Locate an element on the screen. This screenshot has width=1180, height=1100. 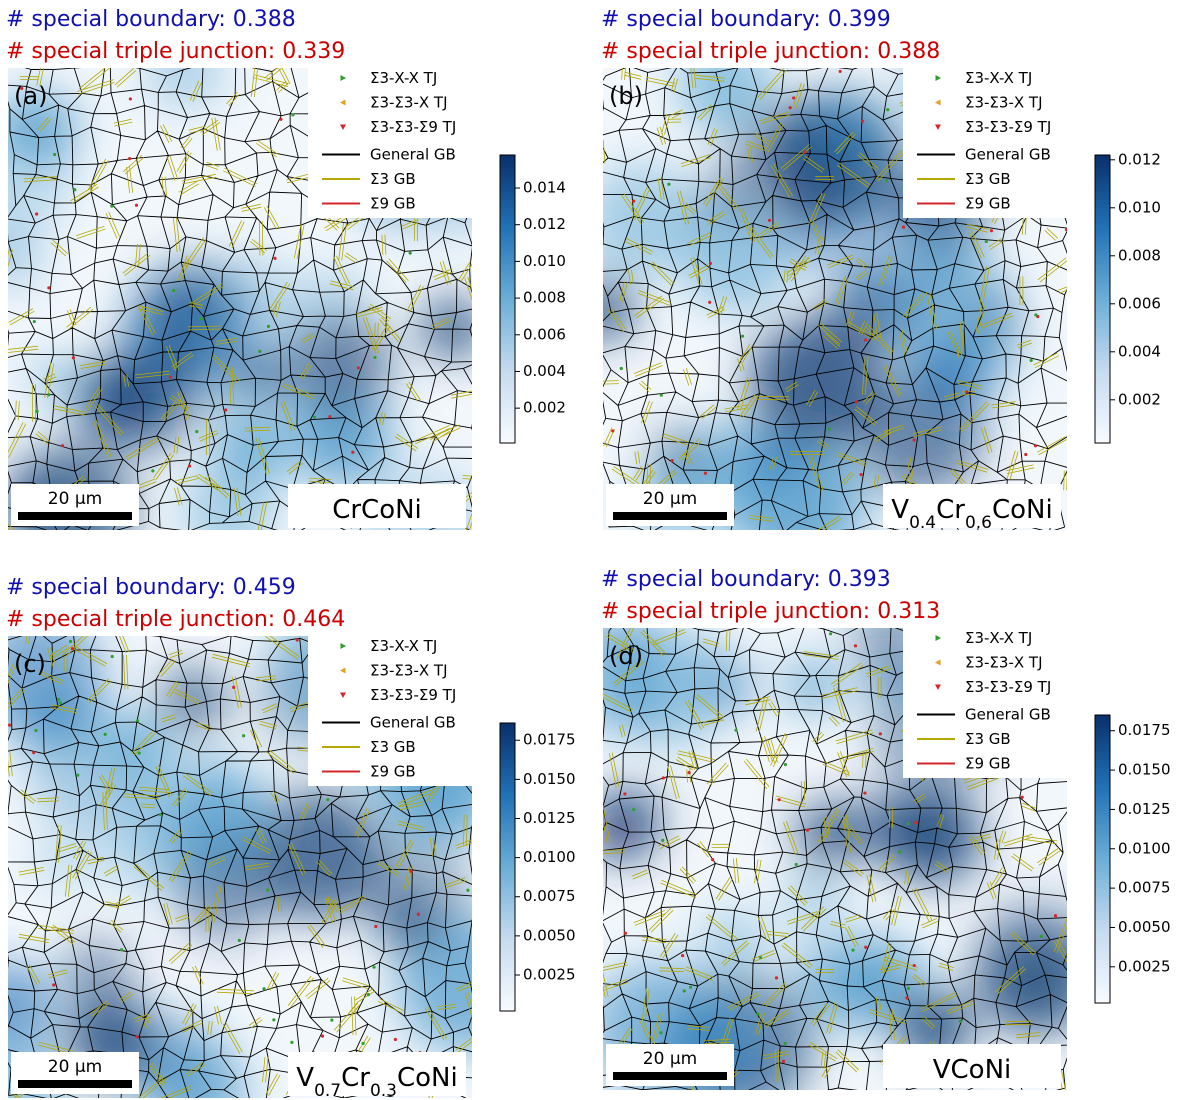
scale-bar is located at coordinates (75, 516).